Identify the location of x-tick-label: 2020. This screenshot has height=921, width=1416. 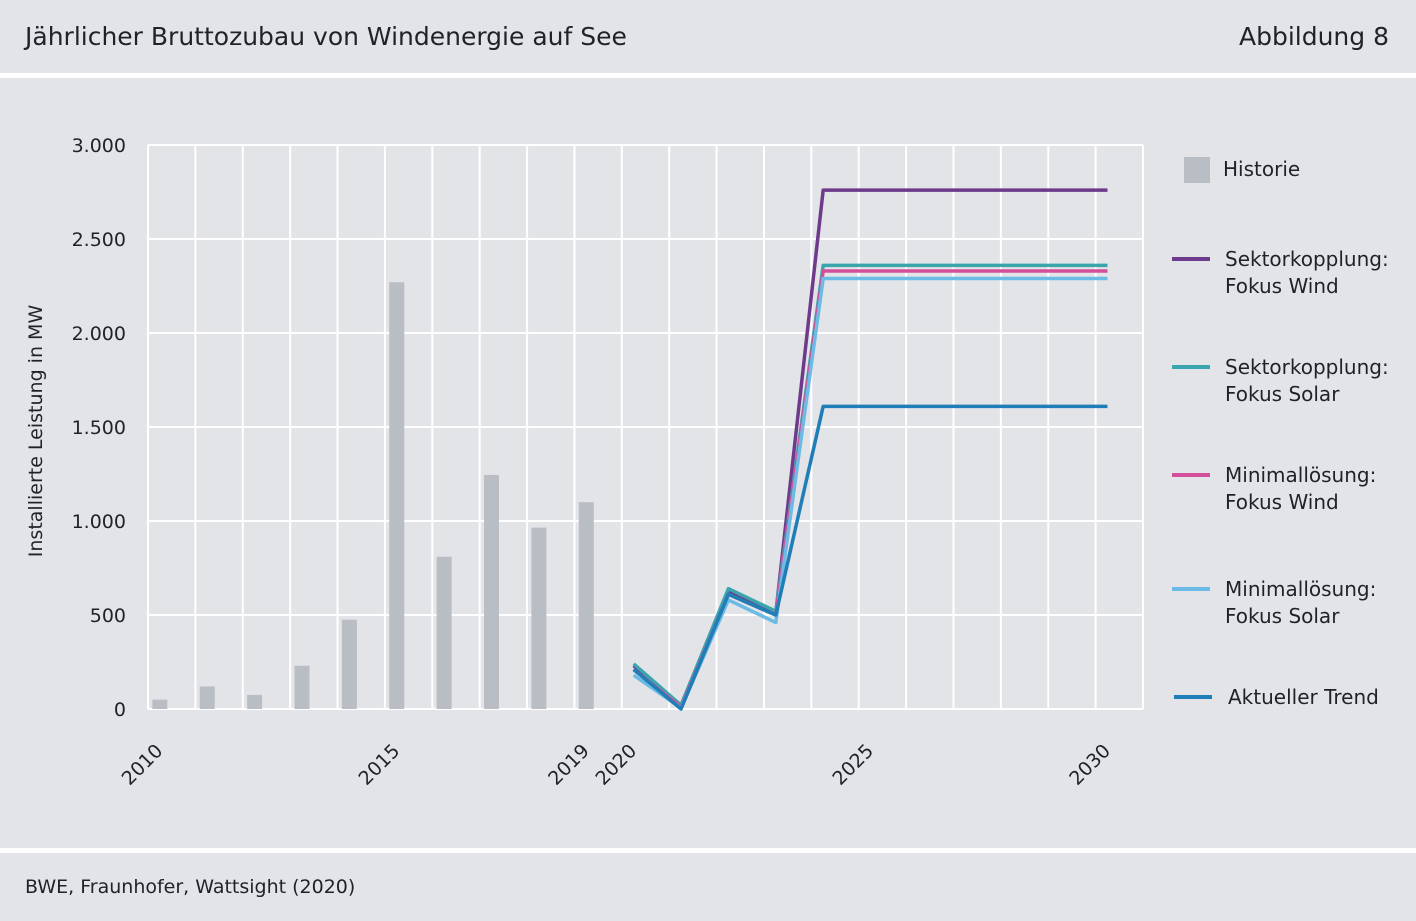
(616, 765).